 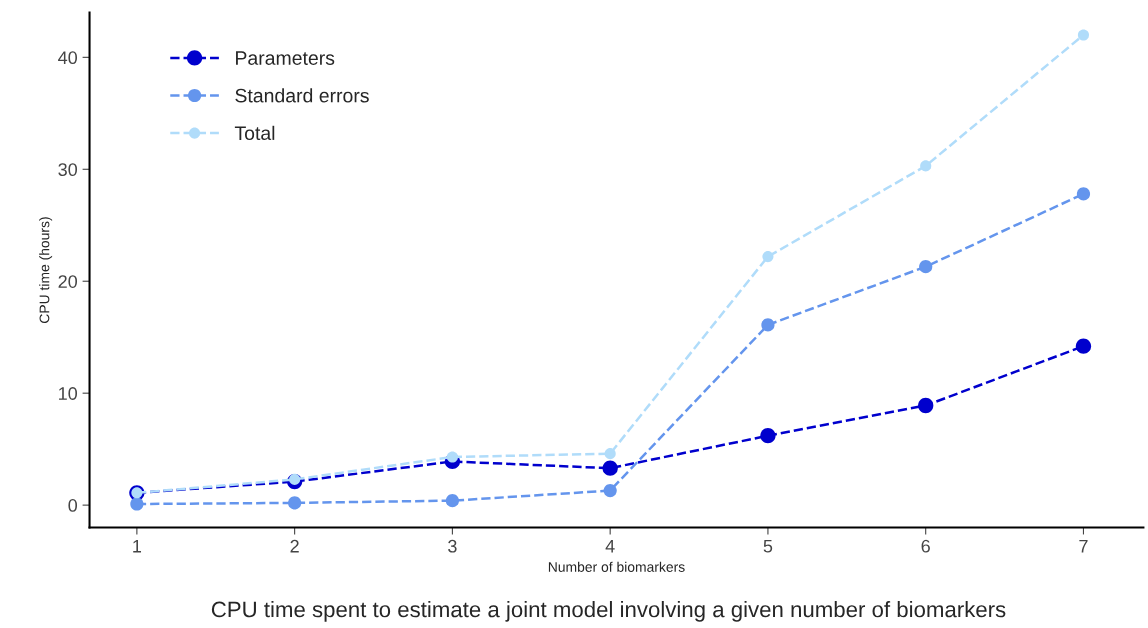 I want to click on x-tick-label: 4, so click(x=610, y=546).